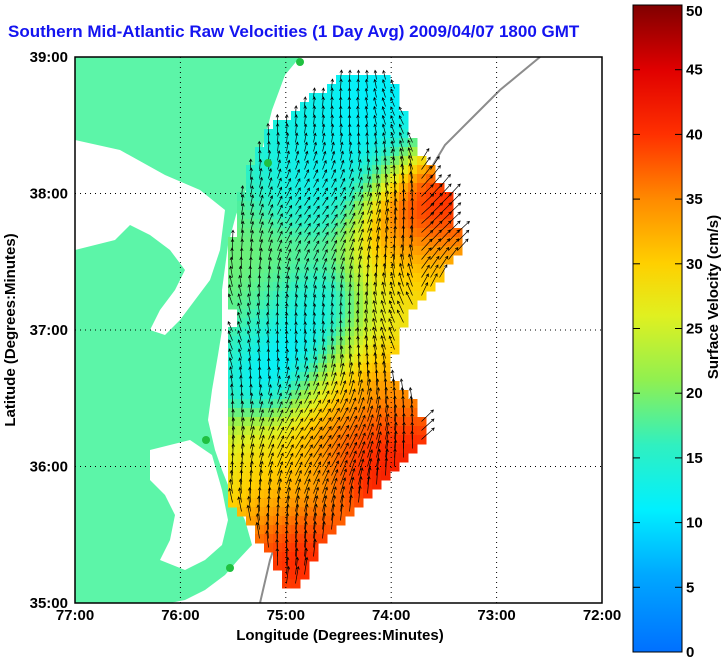 This screenshot has height=659, width=724. I want to click on y-tick-label: 39:00, so click(49, 57).